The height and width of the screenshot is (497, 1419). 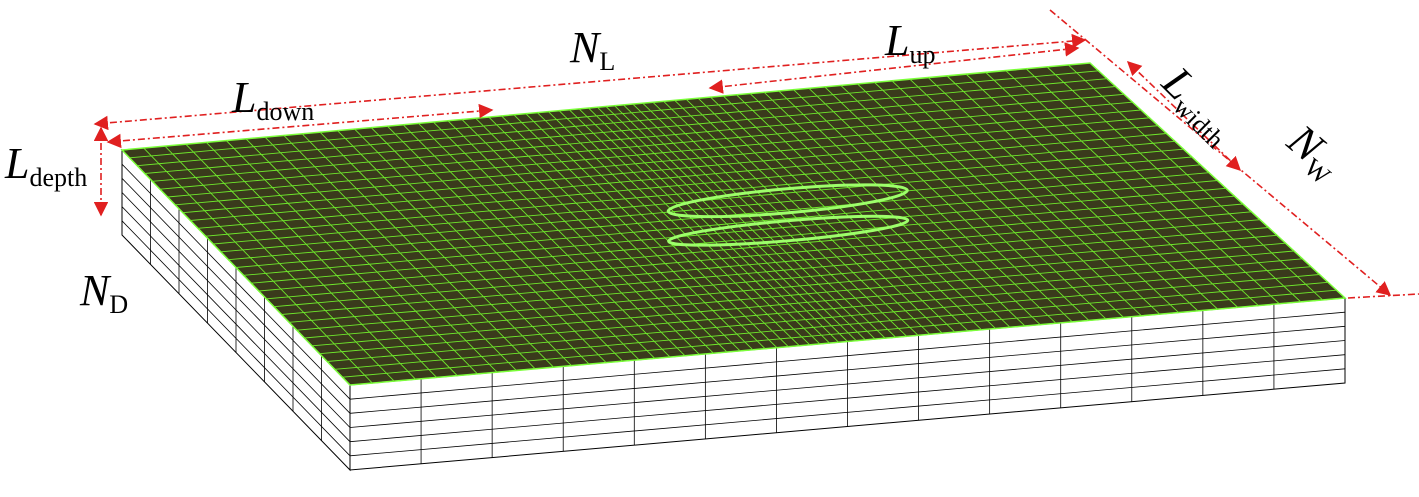 What do you see at coordinates (118, 304) in the screenshot?
I see `label-sub: D` at bounding box center [118, 304].